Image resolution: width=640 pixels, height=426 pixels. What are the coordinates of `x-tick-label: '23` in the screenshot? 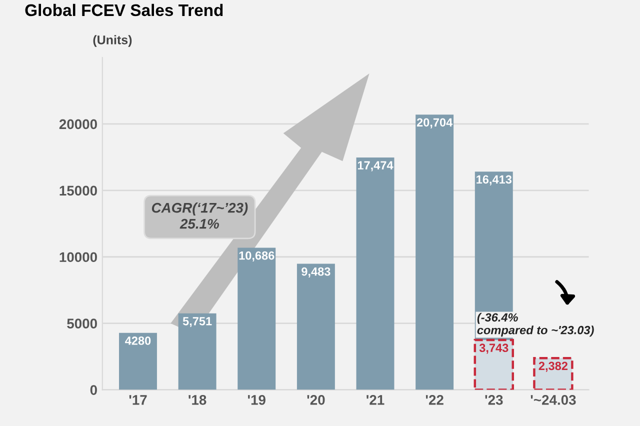 It's located at (494, 400).